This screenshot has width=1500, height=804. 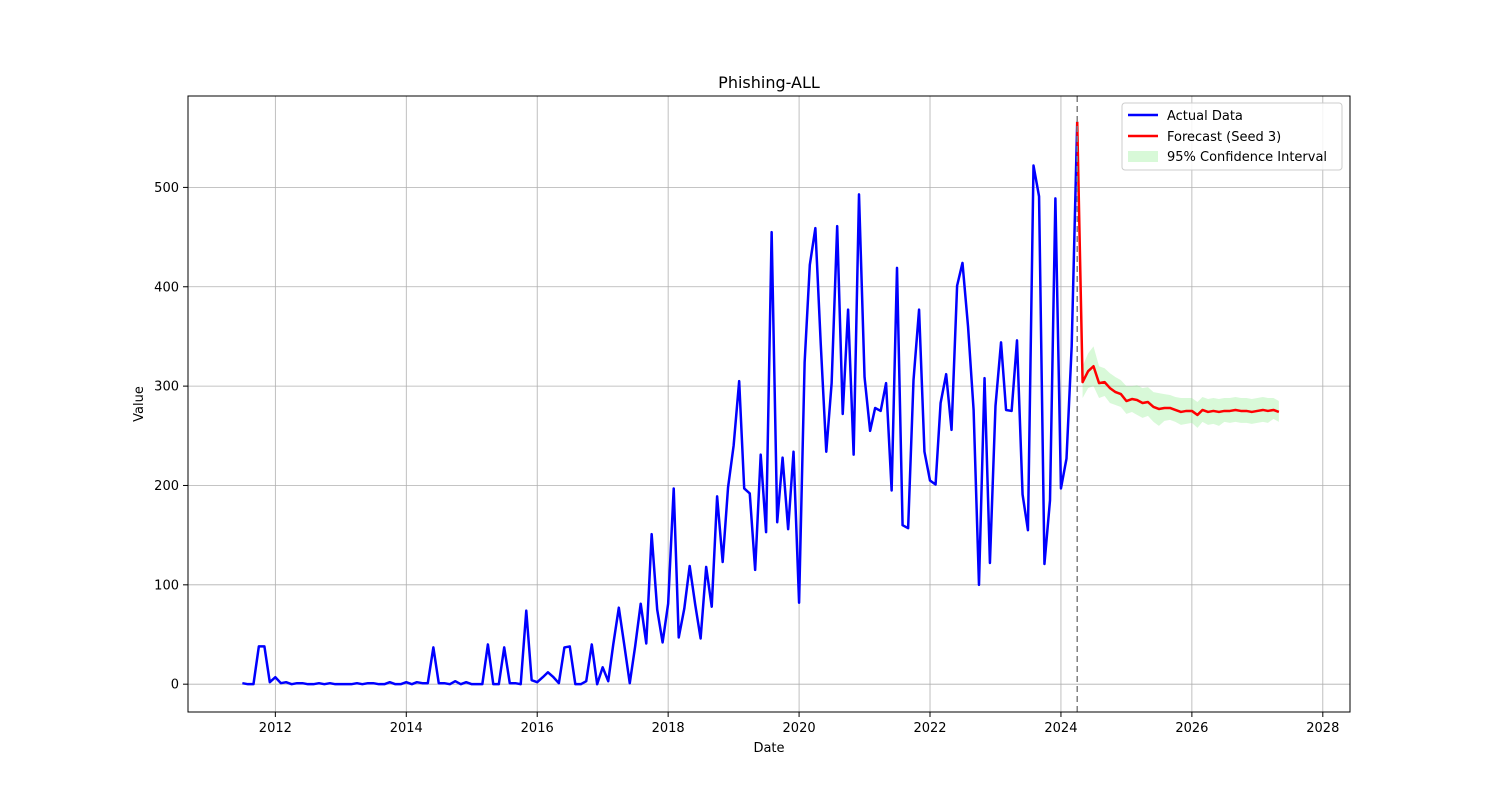 I want to click on y-tick-label: 400, so click(x=166, y=287).